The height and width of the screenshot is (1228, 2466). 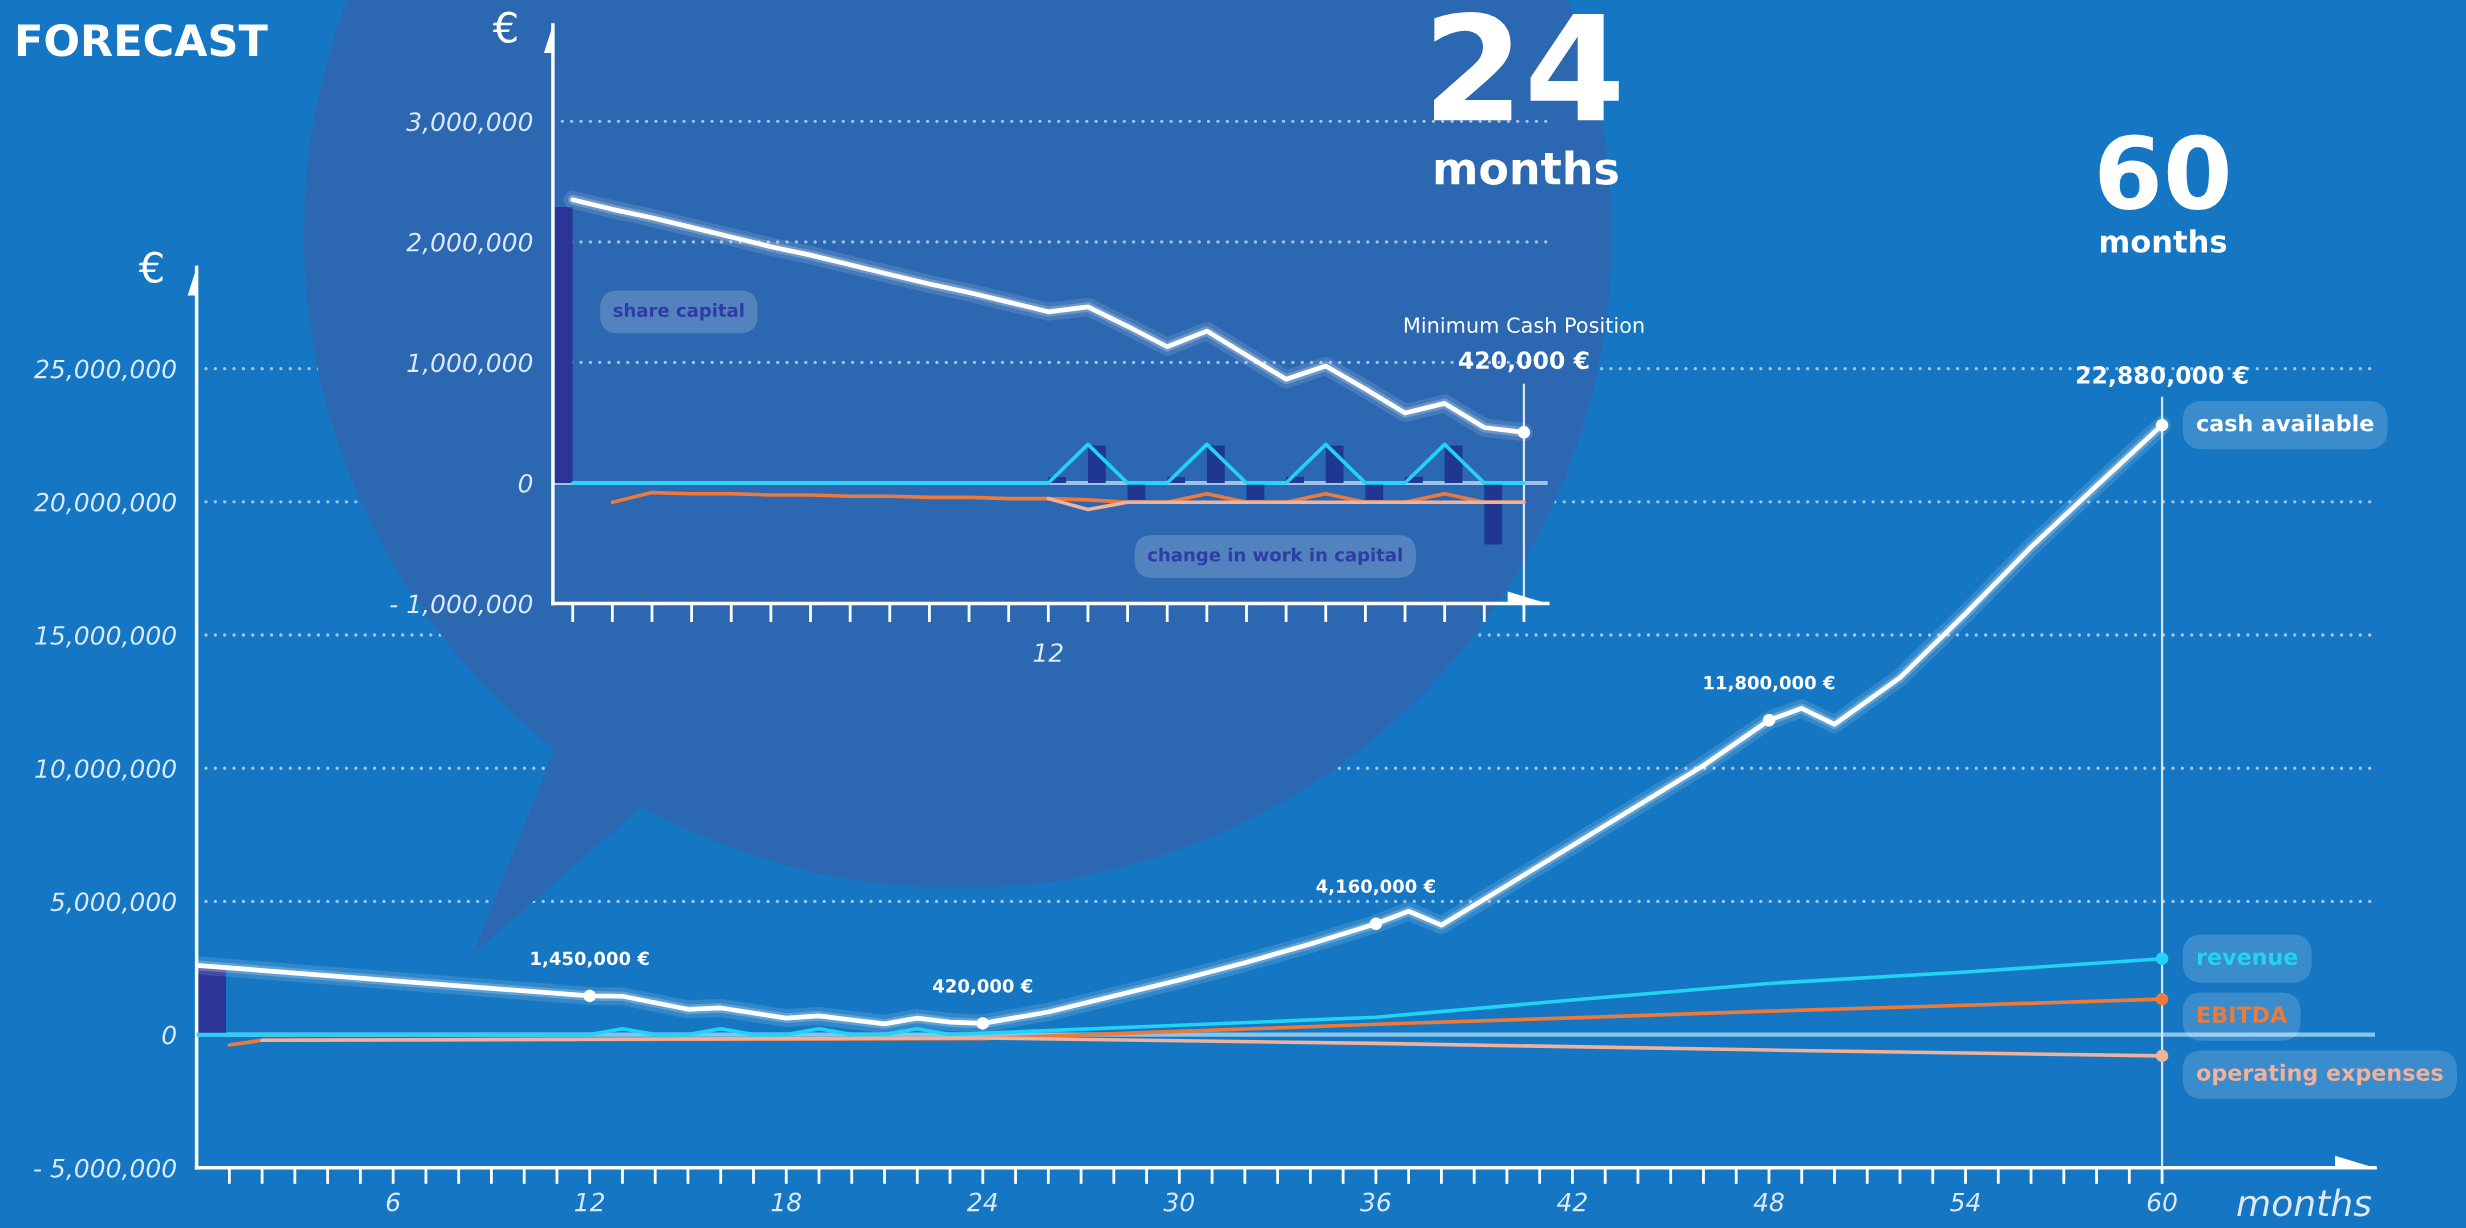 What do you see at coordinates (1178, 1202) in the screenshot?
I see `x-tick-label: 30` at bounding box center [1178, 1202].